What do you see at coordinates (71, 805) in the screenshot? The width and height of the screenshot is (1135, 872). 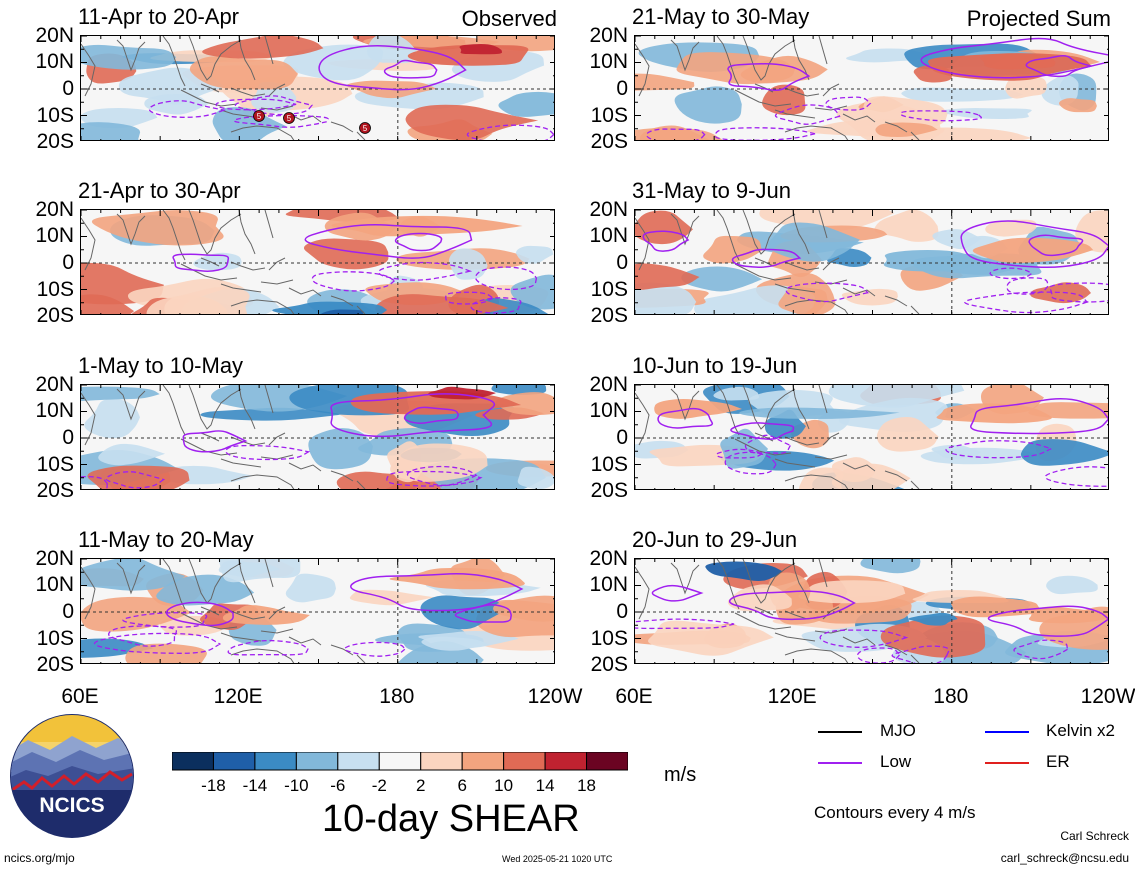 I see `logo-text: NCICS` at bounding box center [71, 805].